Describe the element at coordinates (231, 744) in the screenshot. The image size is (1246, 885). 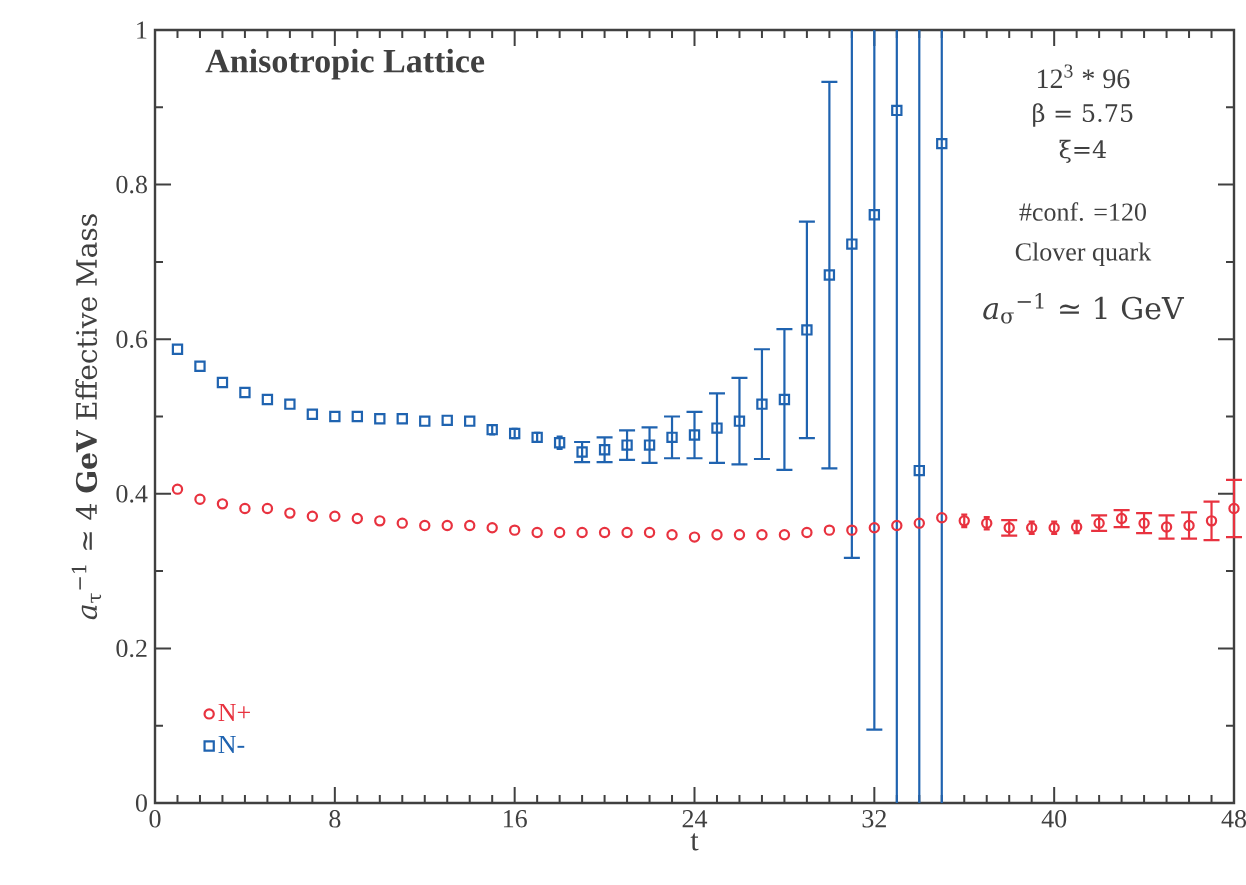
I see `legend-label: N-` at that location.